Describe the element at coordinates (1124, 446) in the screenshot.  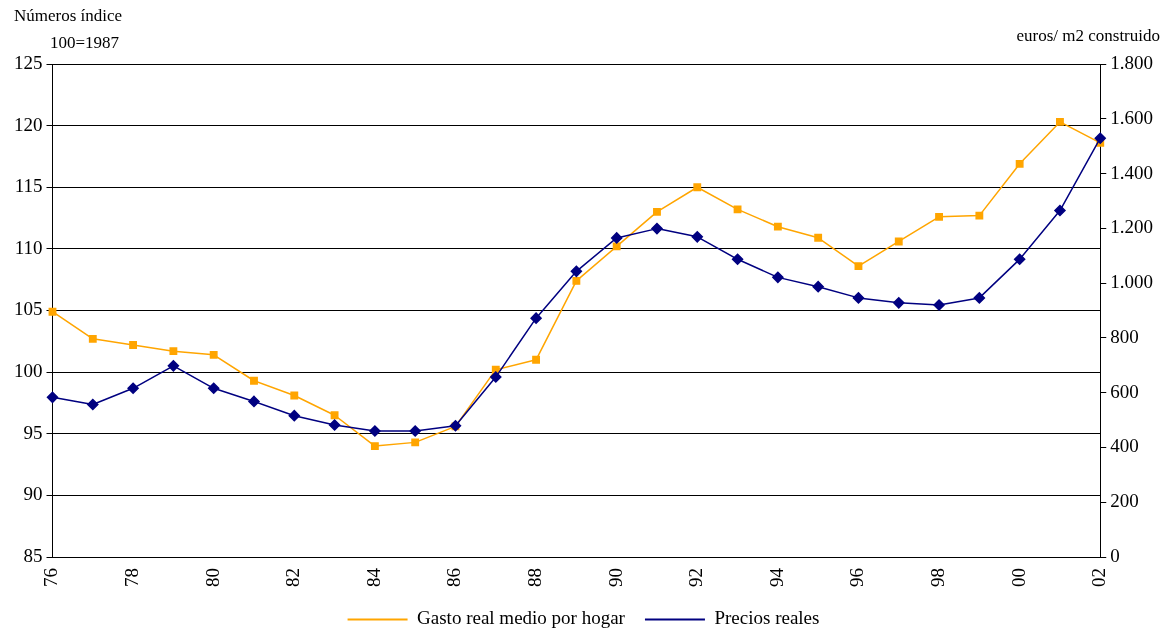
I see `y2-tick-label: 400` at that location.